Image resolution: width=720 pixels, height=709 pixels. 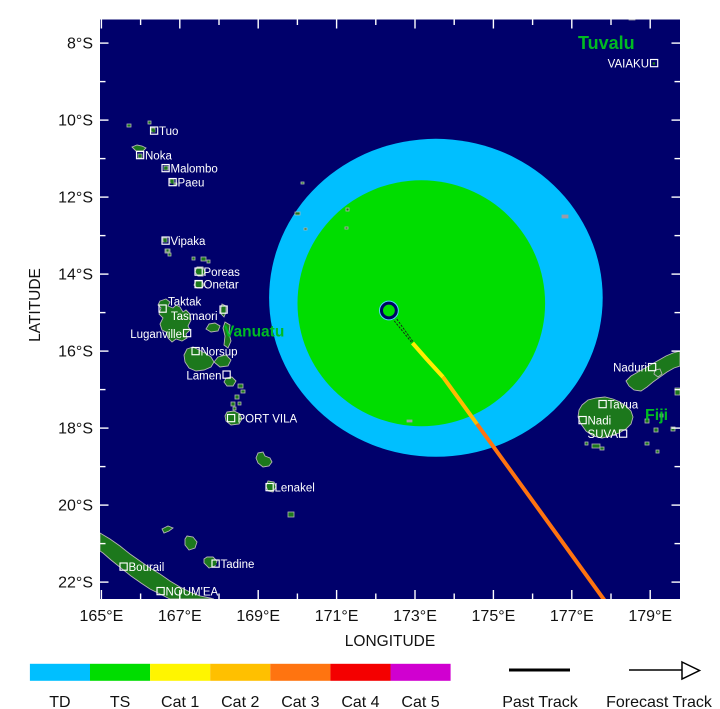 I want to click on svg-text: TS, so click(x=120, y=701).